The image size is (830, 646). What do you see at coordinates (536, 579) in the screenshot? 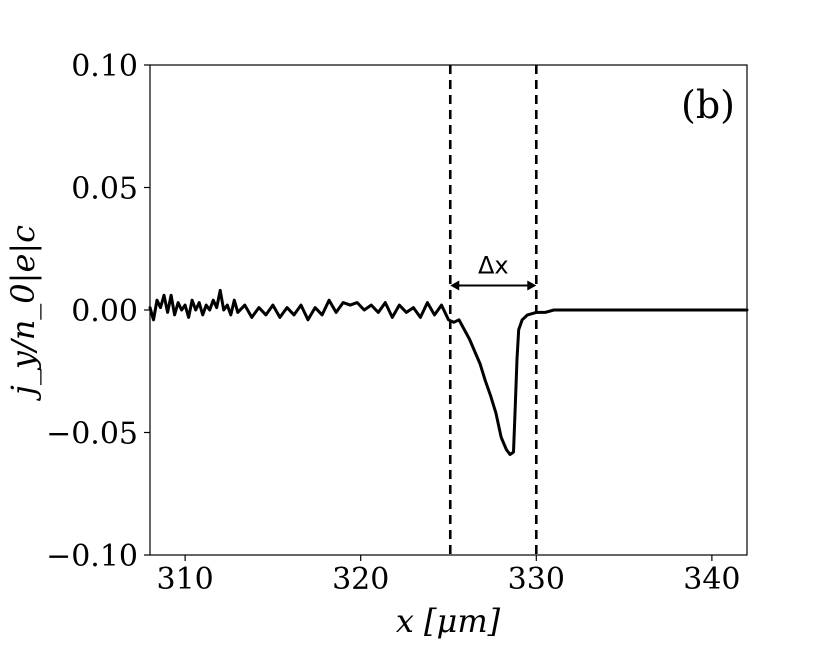
I see `x-tick-label: 330` at bounding box center [536, 579].